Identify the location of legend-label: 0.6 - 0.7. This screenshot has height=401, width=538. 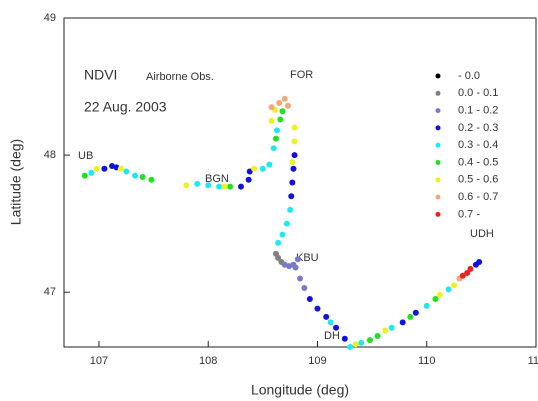
(478, 197).